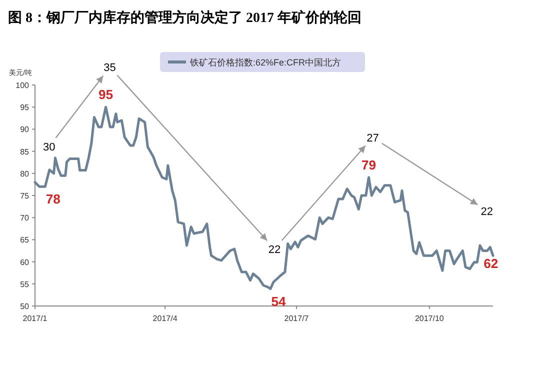 The height and width of the screenshot is (368, 538). I want to click on y-tick-label: 95, so click(25, 107).